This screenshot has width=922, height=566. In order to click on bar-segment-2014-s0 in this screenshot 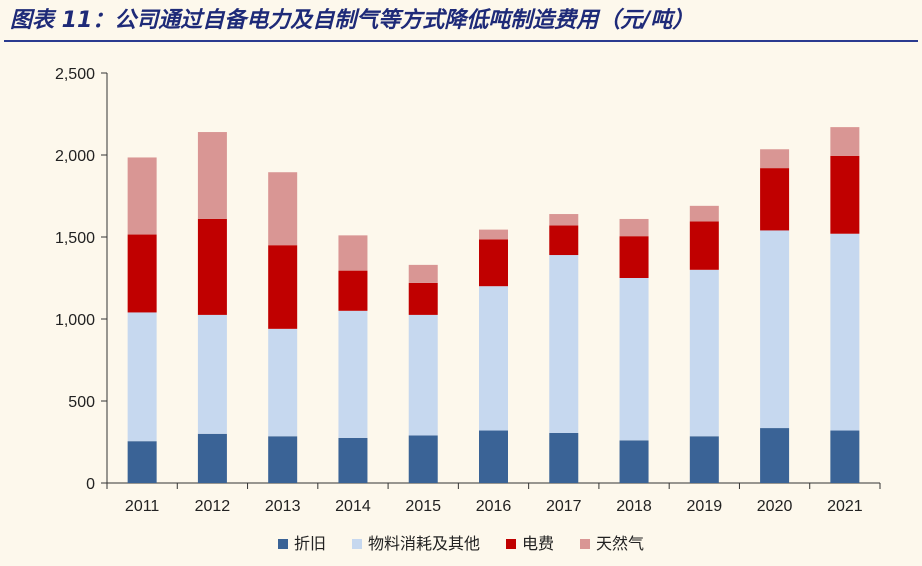, I will do `click(353, 460)`.